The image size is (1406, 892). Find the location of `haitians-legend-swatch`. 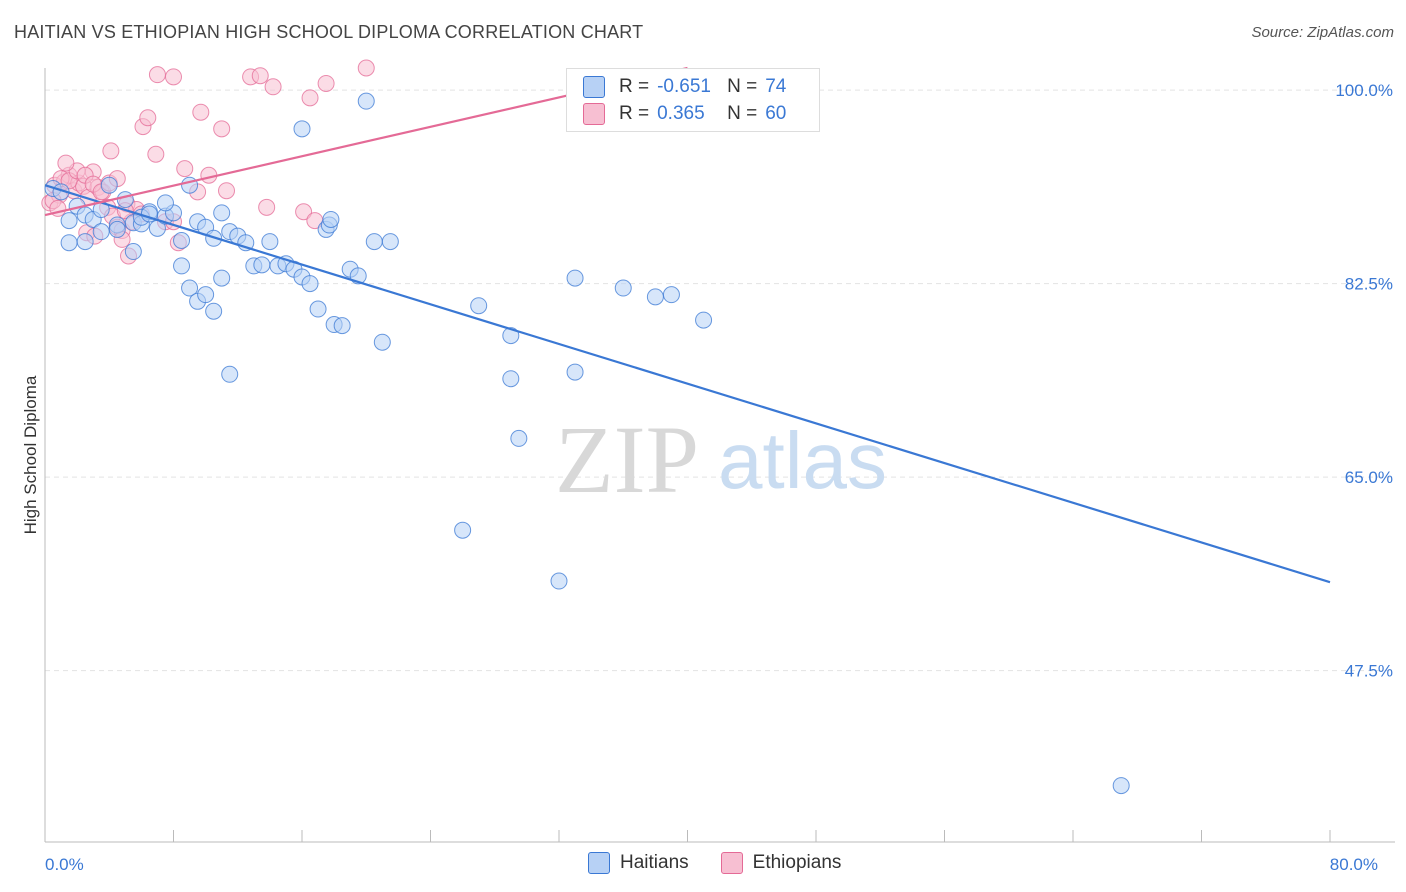

haitians-legend-swatch is located at coordinates (599, 863).